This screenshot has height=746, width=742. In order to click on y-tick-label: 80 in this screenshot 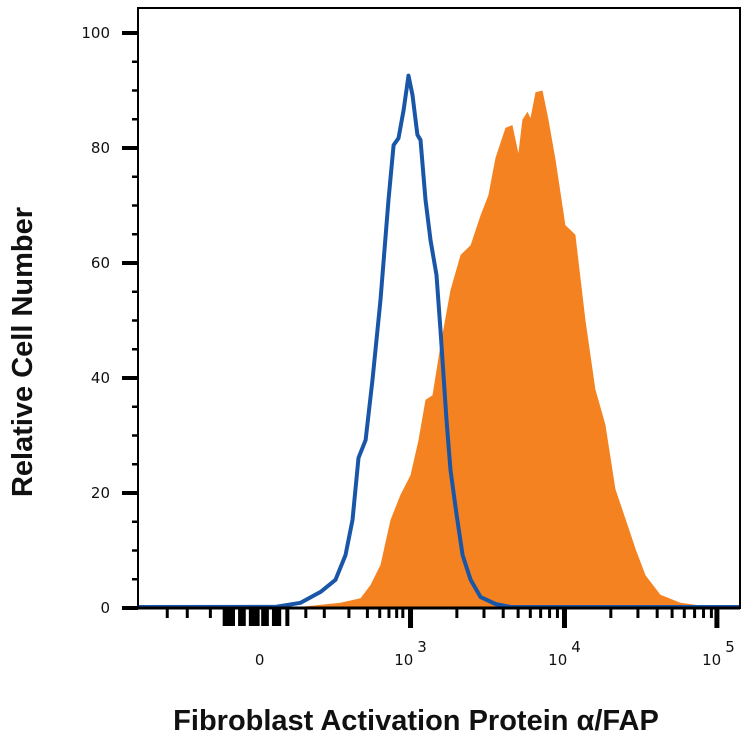, I will do `click(100, 148)`.